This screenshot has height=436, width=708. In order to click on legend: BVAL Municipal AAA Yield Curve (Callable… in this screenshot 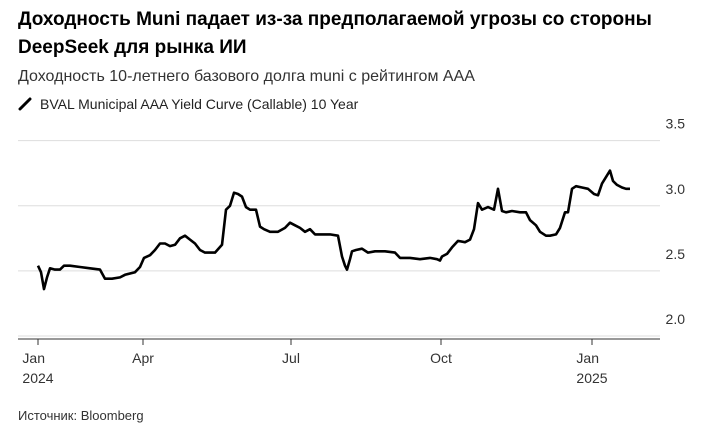, I will do `click(188, 104)`.